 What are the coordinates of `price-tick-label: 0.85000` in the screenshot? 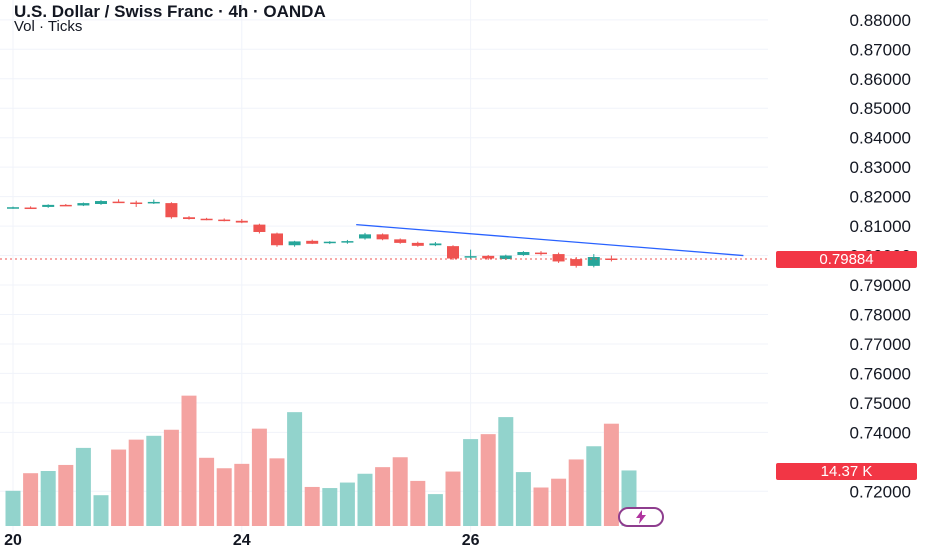 It's located at (880, 108).